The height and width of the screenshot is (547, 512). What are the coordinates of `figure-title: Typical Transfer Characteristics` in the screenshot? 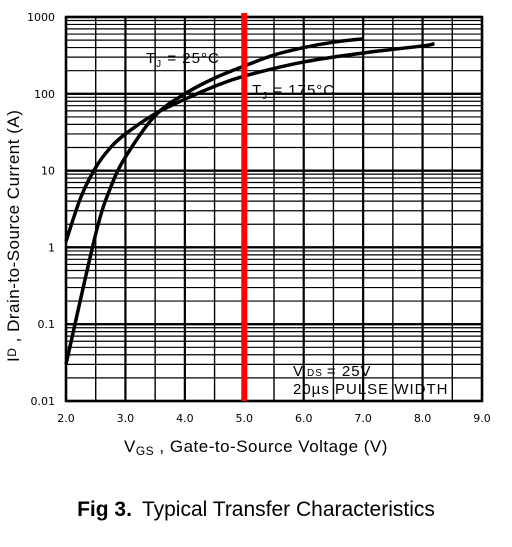 It's located at (288, 509).